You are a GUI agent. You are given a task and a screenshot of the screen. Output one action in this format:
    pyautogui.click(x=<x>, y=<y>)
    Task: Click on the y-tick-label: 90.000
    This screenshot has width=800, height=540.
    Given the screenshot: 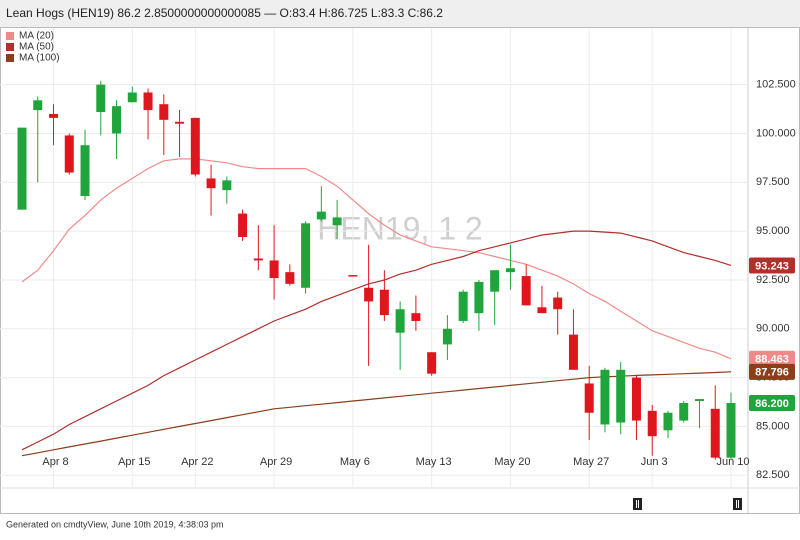 What is the action you would take?
    pyautogui.click(x=773, y=329)
    